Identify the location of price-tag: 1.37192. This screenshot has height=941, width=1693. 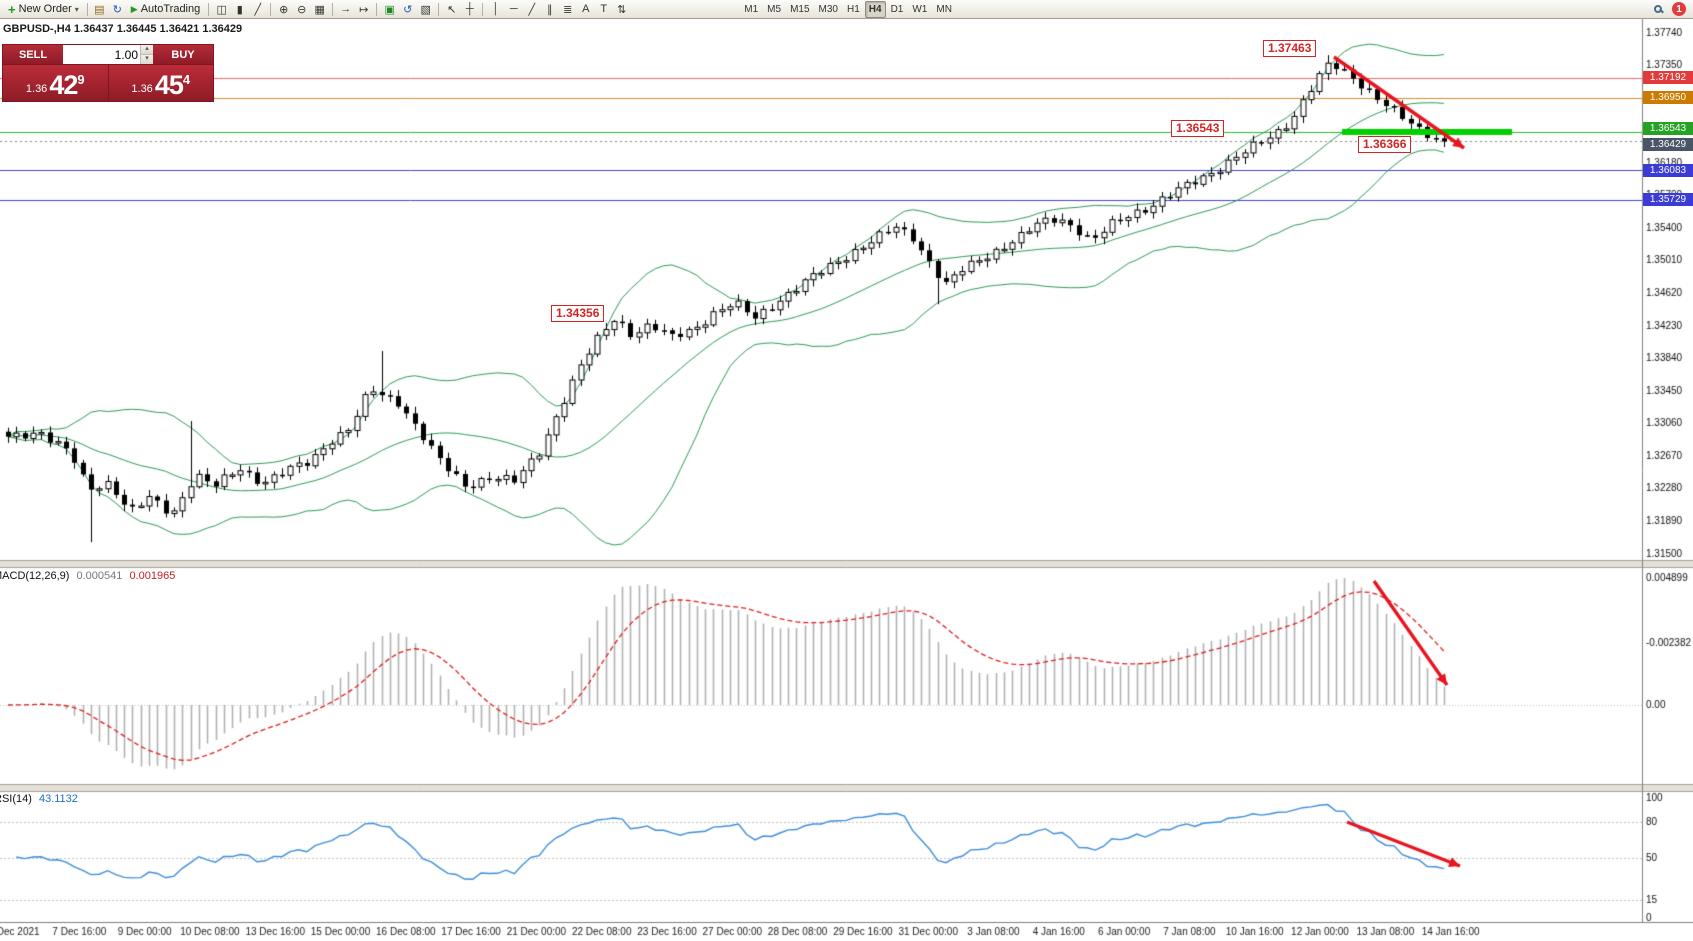
(1668, 78).